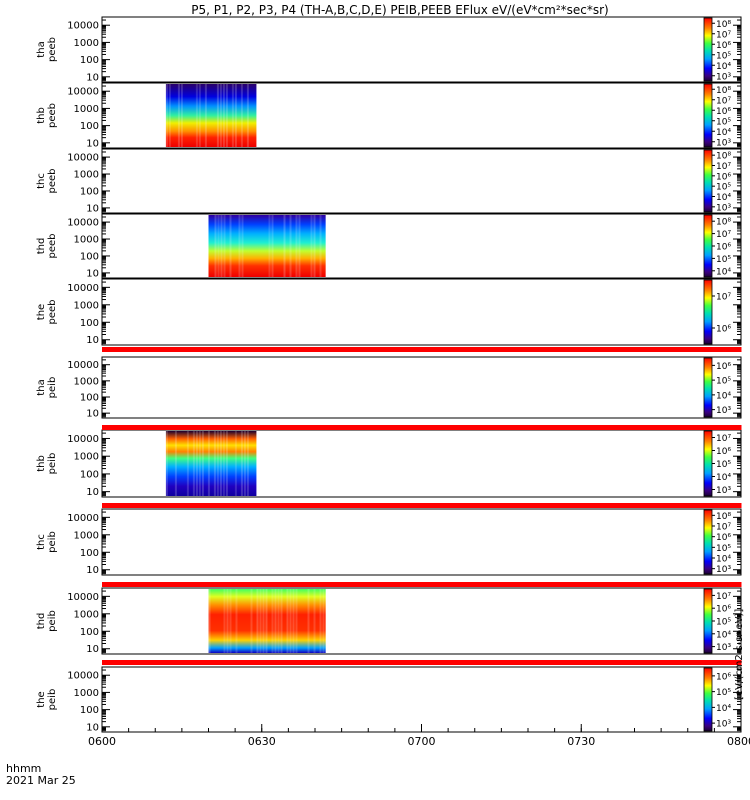 The height and width of the screenshot is (800, 750). What do you see at coordinates (52, 388) in the screenshot?
I see `panel-product-label: peib` at bounding box center [52, 388].